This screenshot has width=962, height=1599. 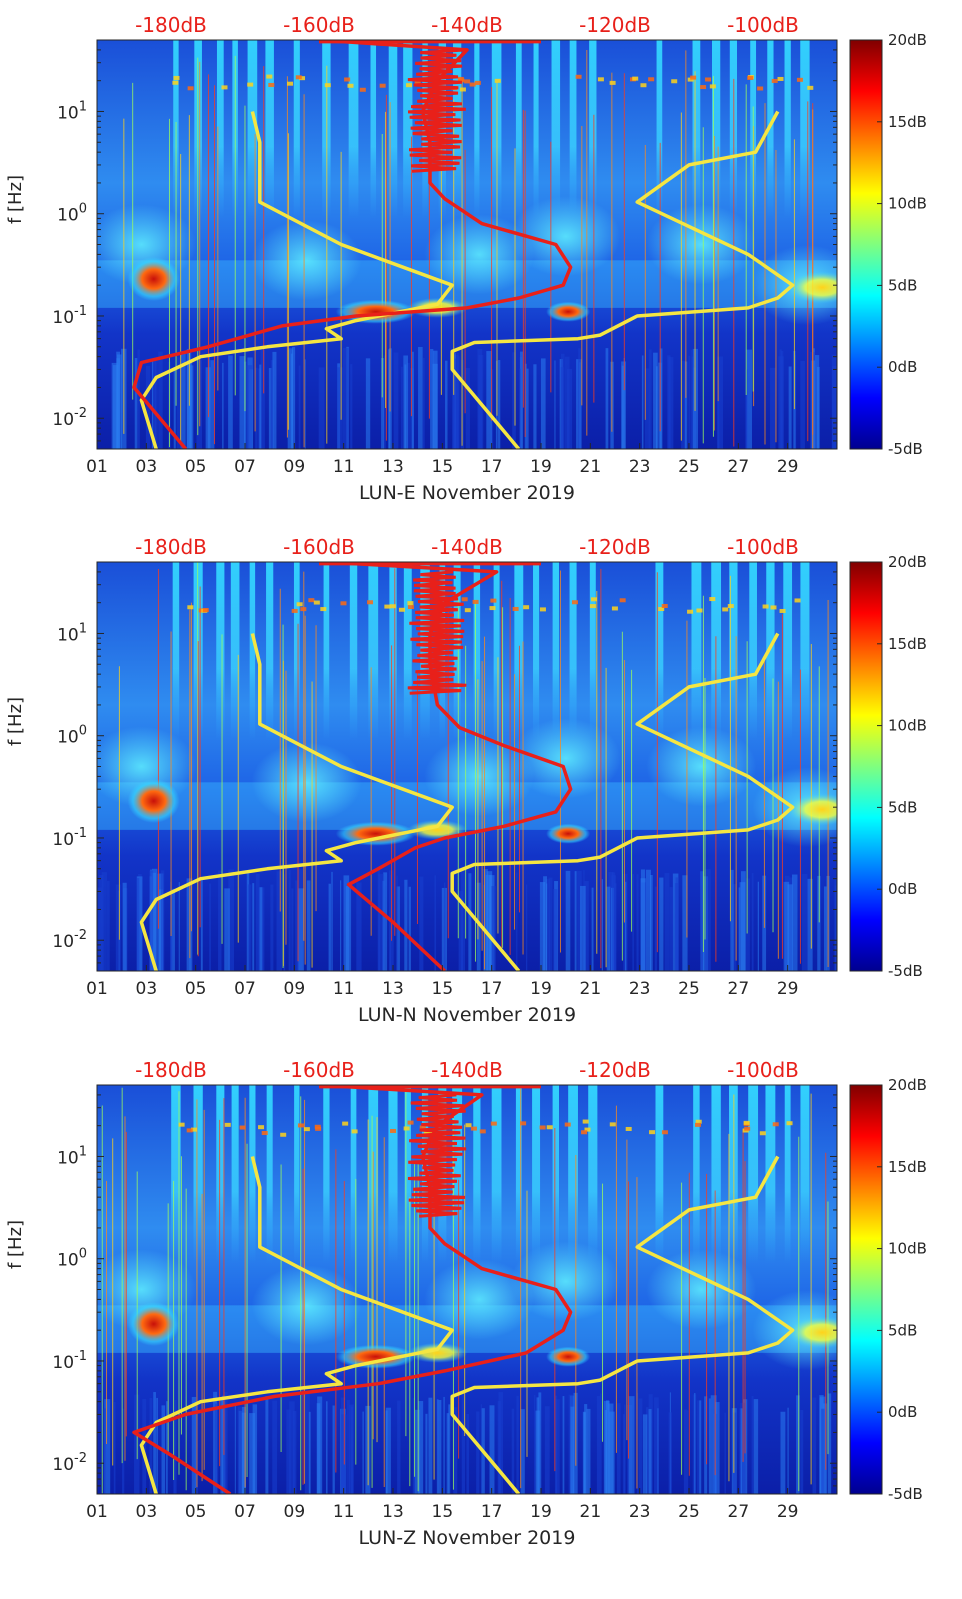 What do you see at coordinates (788, 1512) in the screenshot?
I see `x-tick-label: 29` at bounding box center [788, 1512].